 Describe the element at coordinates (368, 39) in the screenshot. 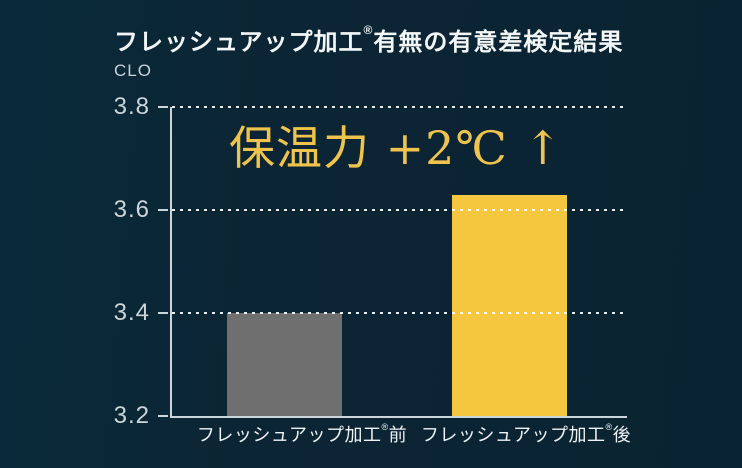

I see `chart-title: フレッシュアップ加工®有無の有意差検定結果` at that location.